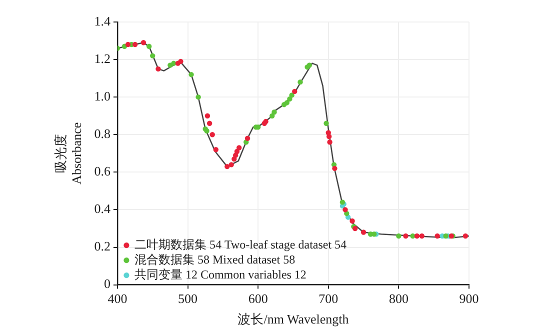  What do you see at coordinates (220, 274) in the screenshot?
I see `legend-label: 共同变量 12 Common variables 12` at bounding box center [220, 274].